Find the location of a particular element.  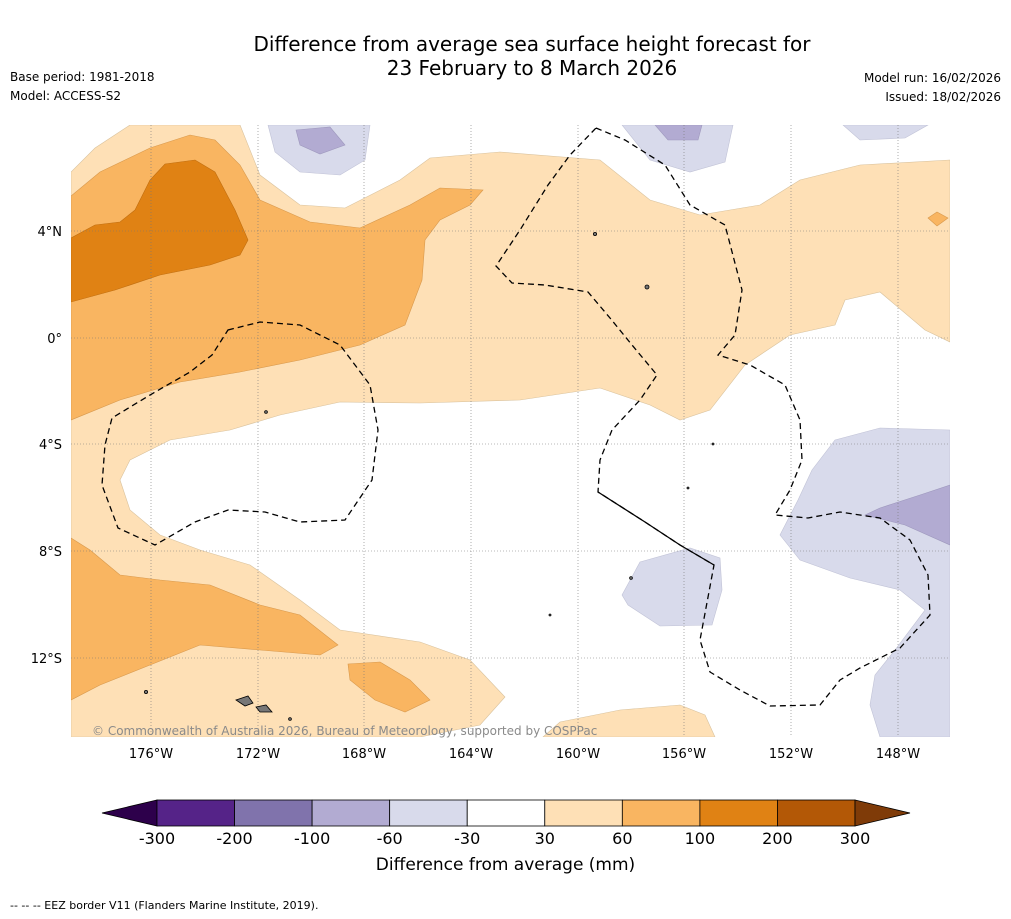

lon-label: 152°W is located at coordinates (791, 754).